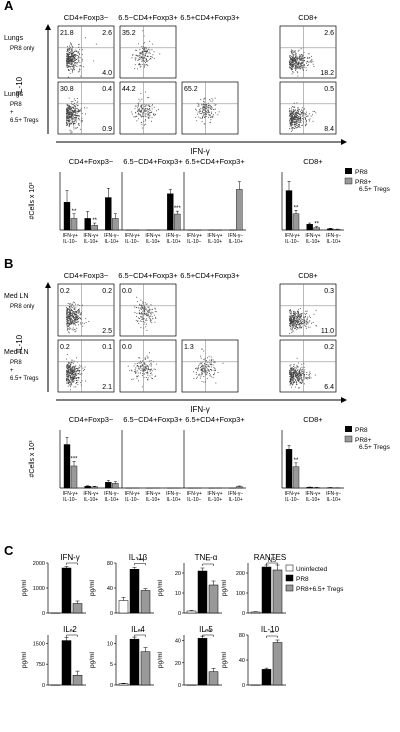 This screenshot has width=400, height=732. I want to click on tick-label: 5, so click(111, 665).